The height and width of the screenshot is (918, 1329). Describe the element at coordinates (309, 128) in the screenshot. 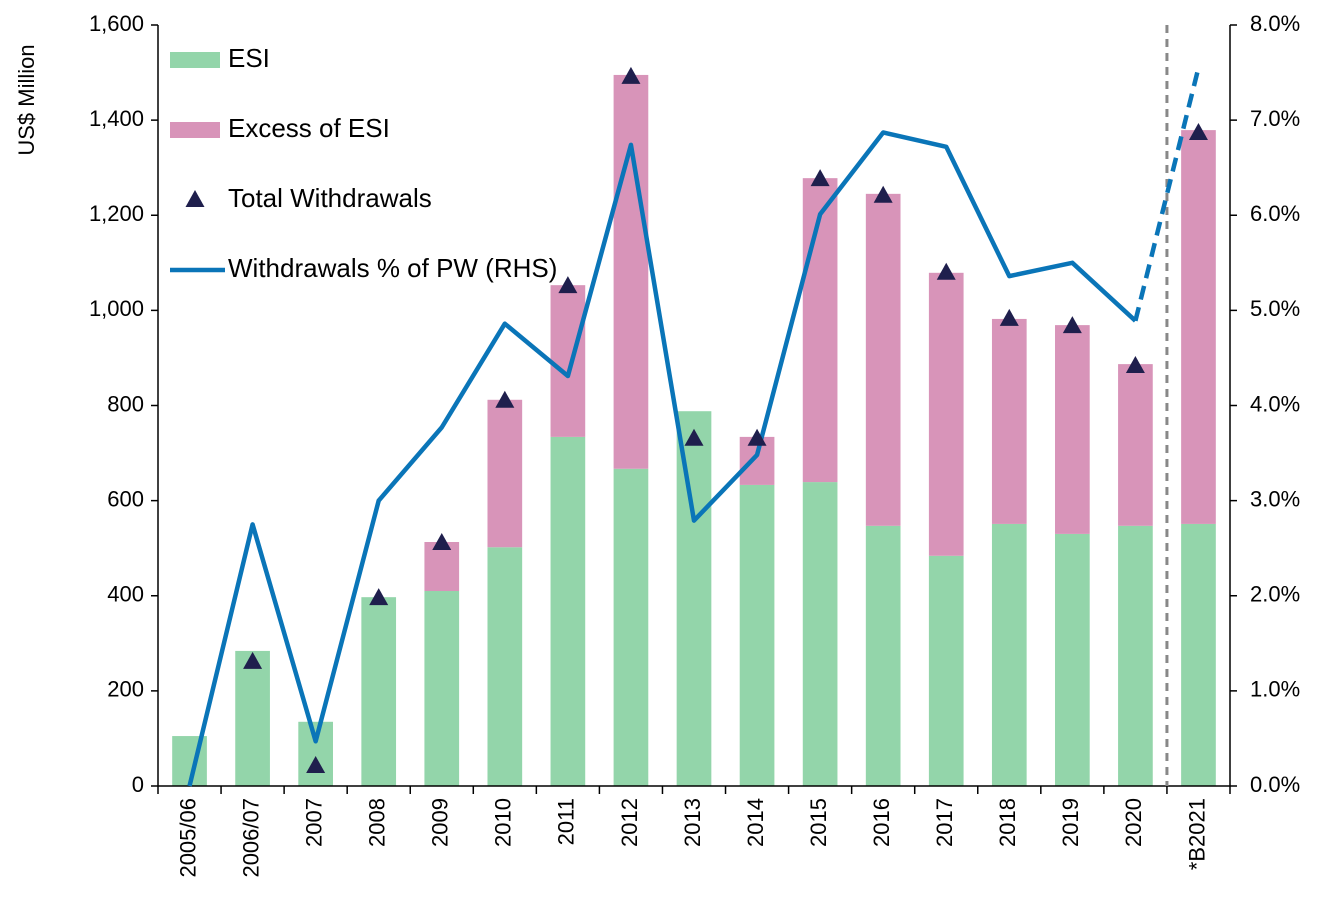

I see `legend-label: Excess of ESI` at that location.